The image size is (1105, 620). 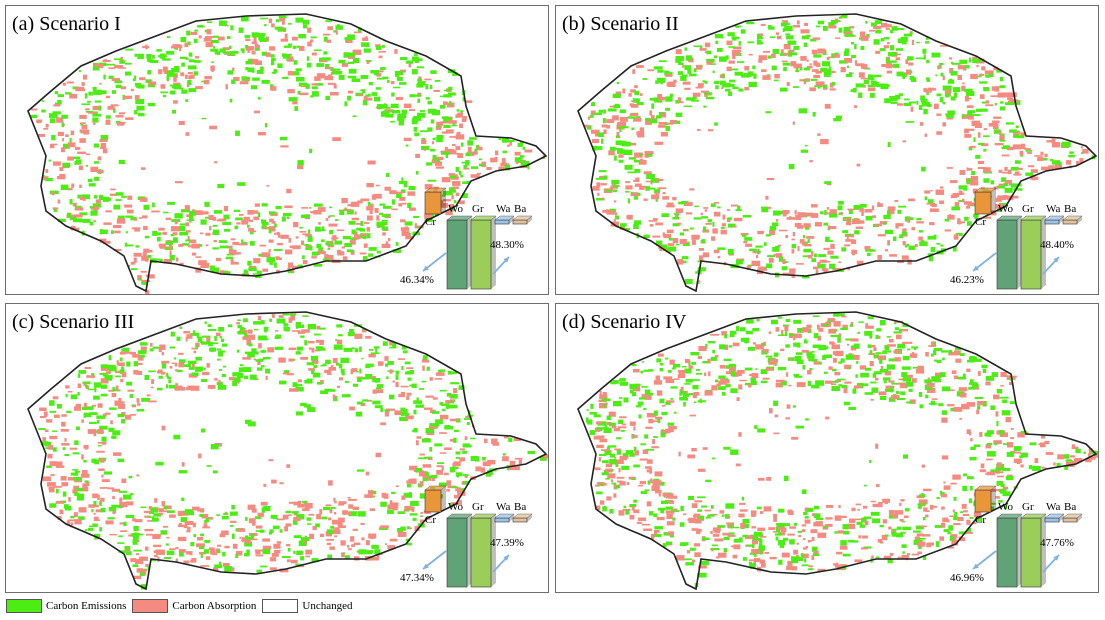 I want to click on grassland-percentage: 48.40%, so click(x=1057, y=245).